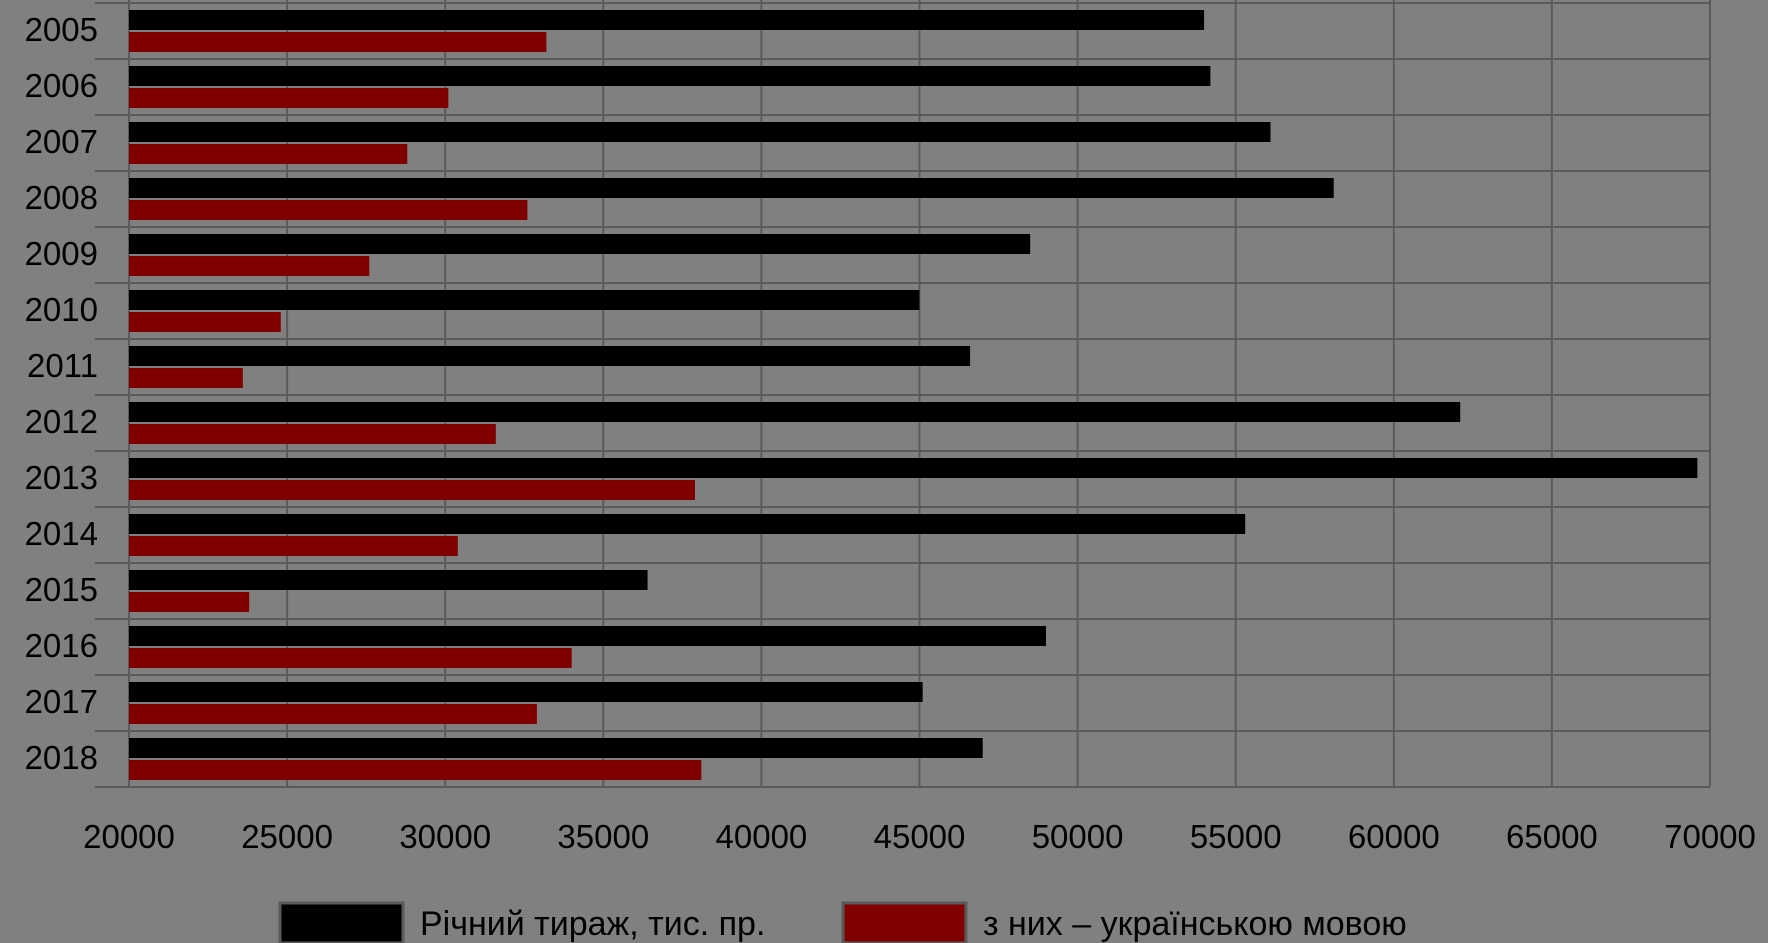 This screenshot has width=1768, height=943. Describe the element at coordinates (61, 645) in the screenshot. I see `y-tick-label: 2016` at that location.